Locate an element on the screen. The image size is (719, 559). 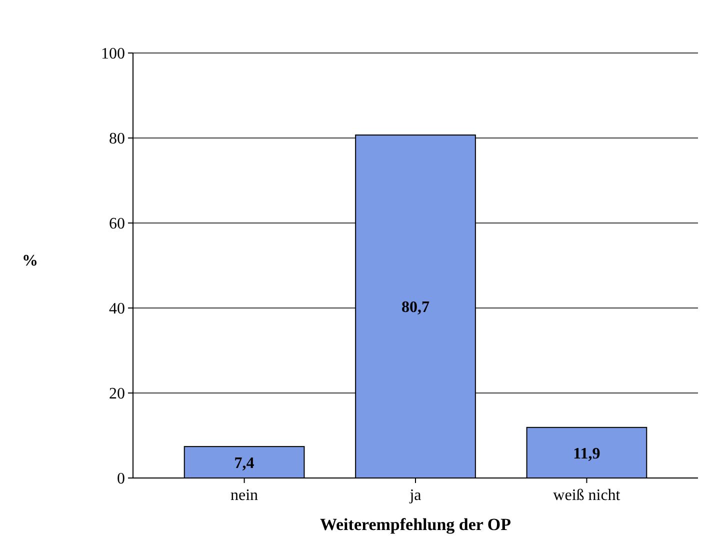
data-label: 7,4 is located at coordinates (244, 463).